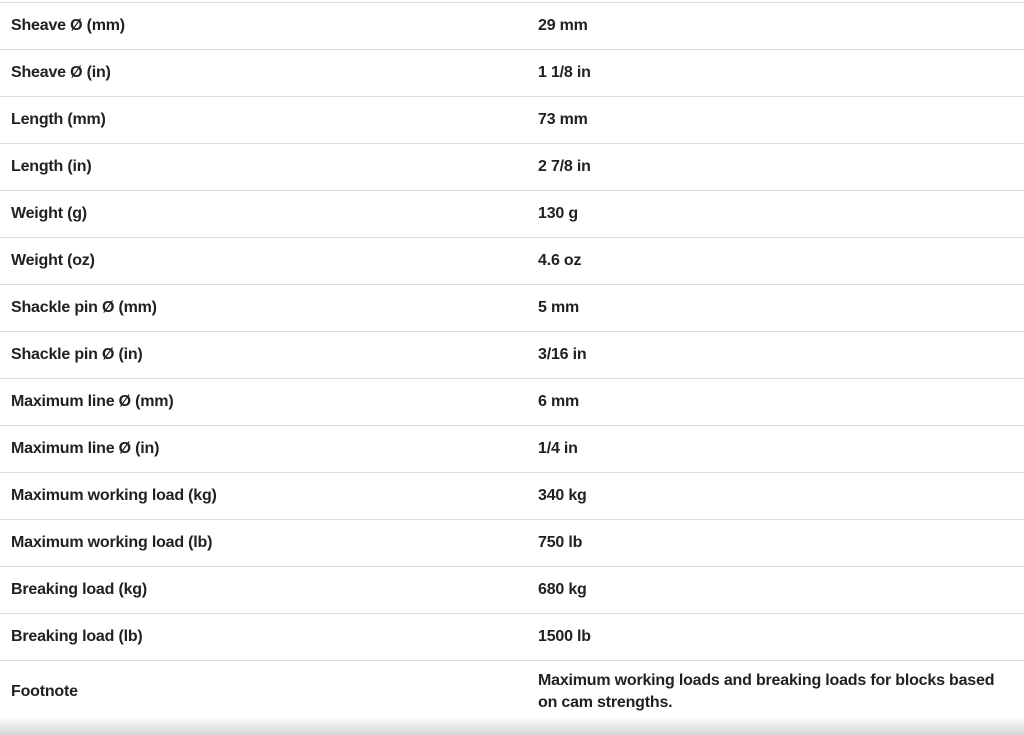  I want to click on spec-label: Maximum line Ø (in), so click(85, 448).